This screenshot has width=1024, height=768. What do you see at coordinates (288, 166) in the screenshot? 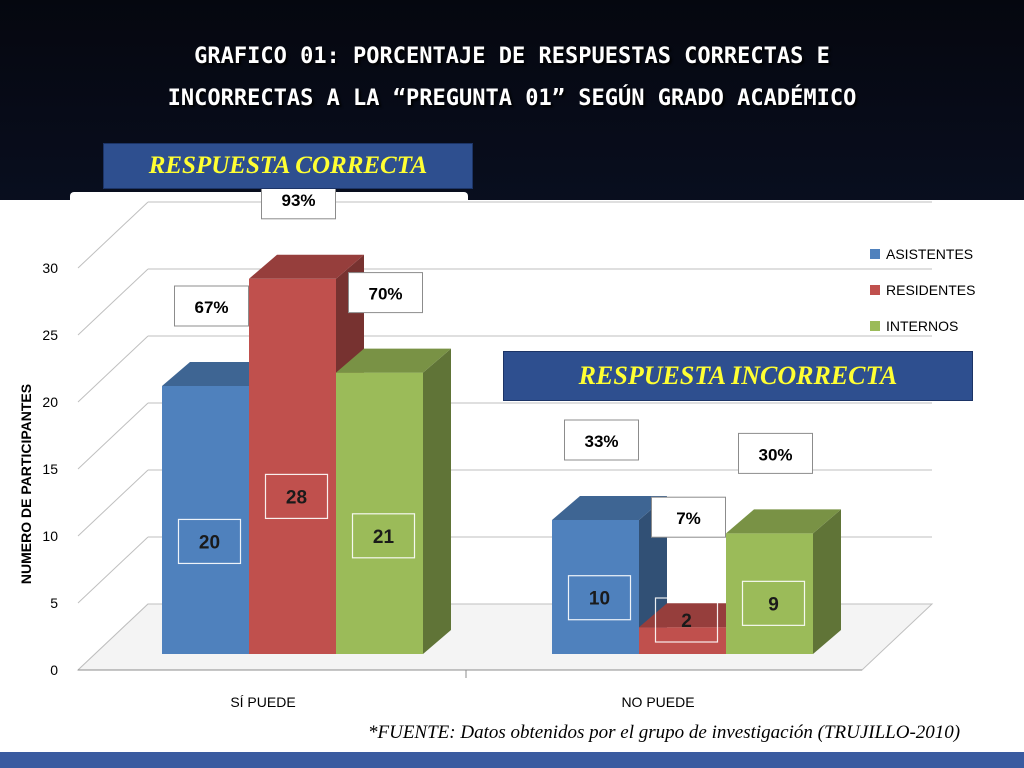
I see `banner-correct-answer: RESPUESTA CORRECTA` at bounding box center [288, 166].